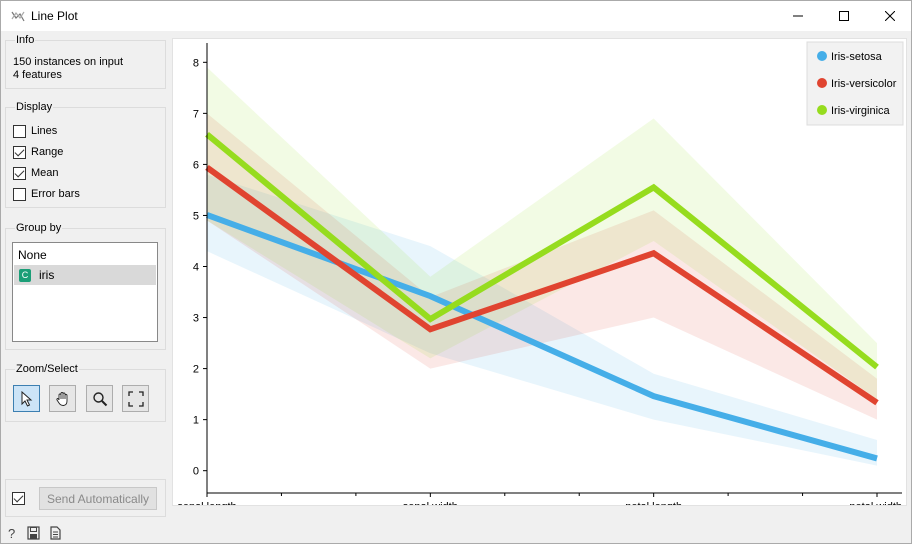 Image resolution: width=912 pixels, height=544 pixels. I want to click on error-bars-checkbox: Error bars, so click(46, 194).